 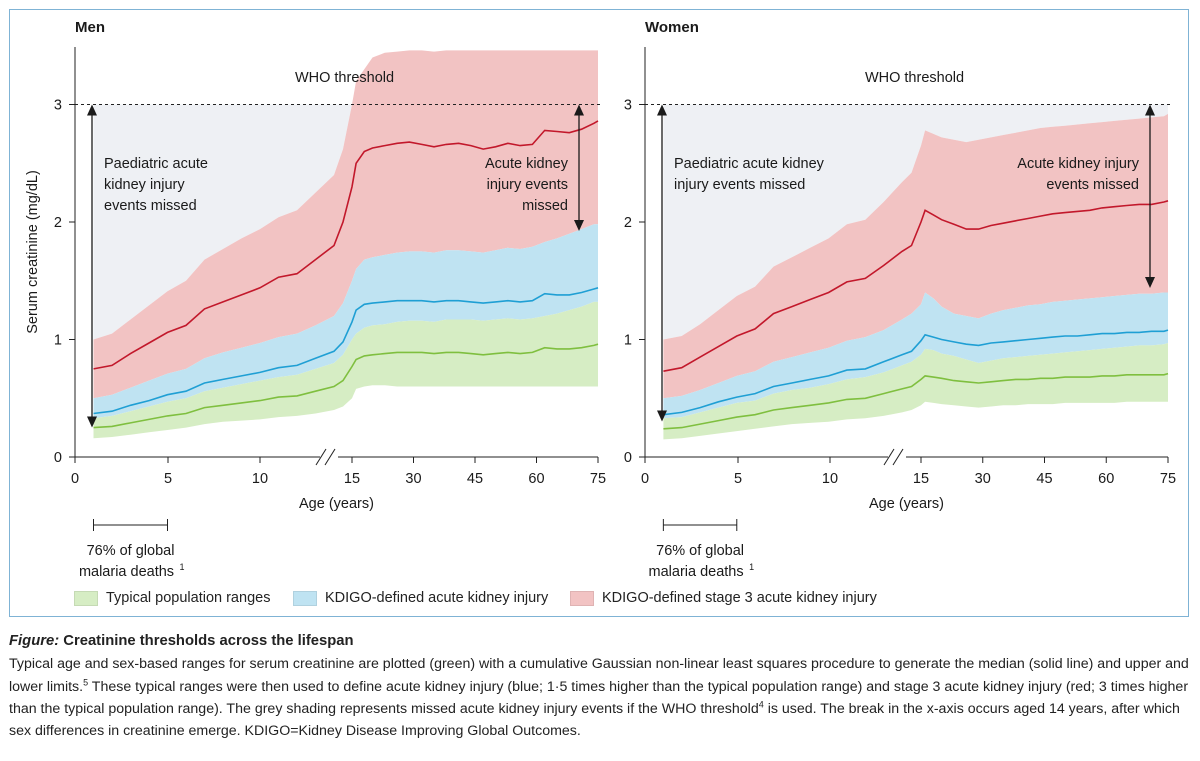 I want to click on annotation-adult-missed: Acute kidney injury, so click(x=1078, y=164).